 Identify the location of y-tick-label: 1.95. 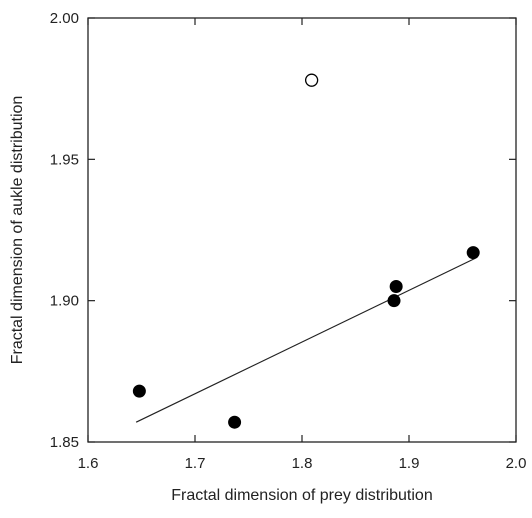
(64, 159).